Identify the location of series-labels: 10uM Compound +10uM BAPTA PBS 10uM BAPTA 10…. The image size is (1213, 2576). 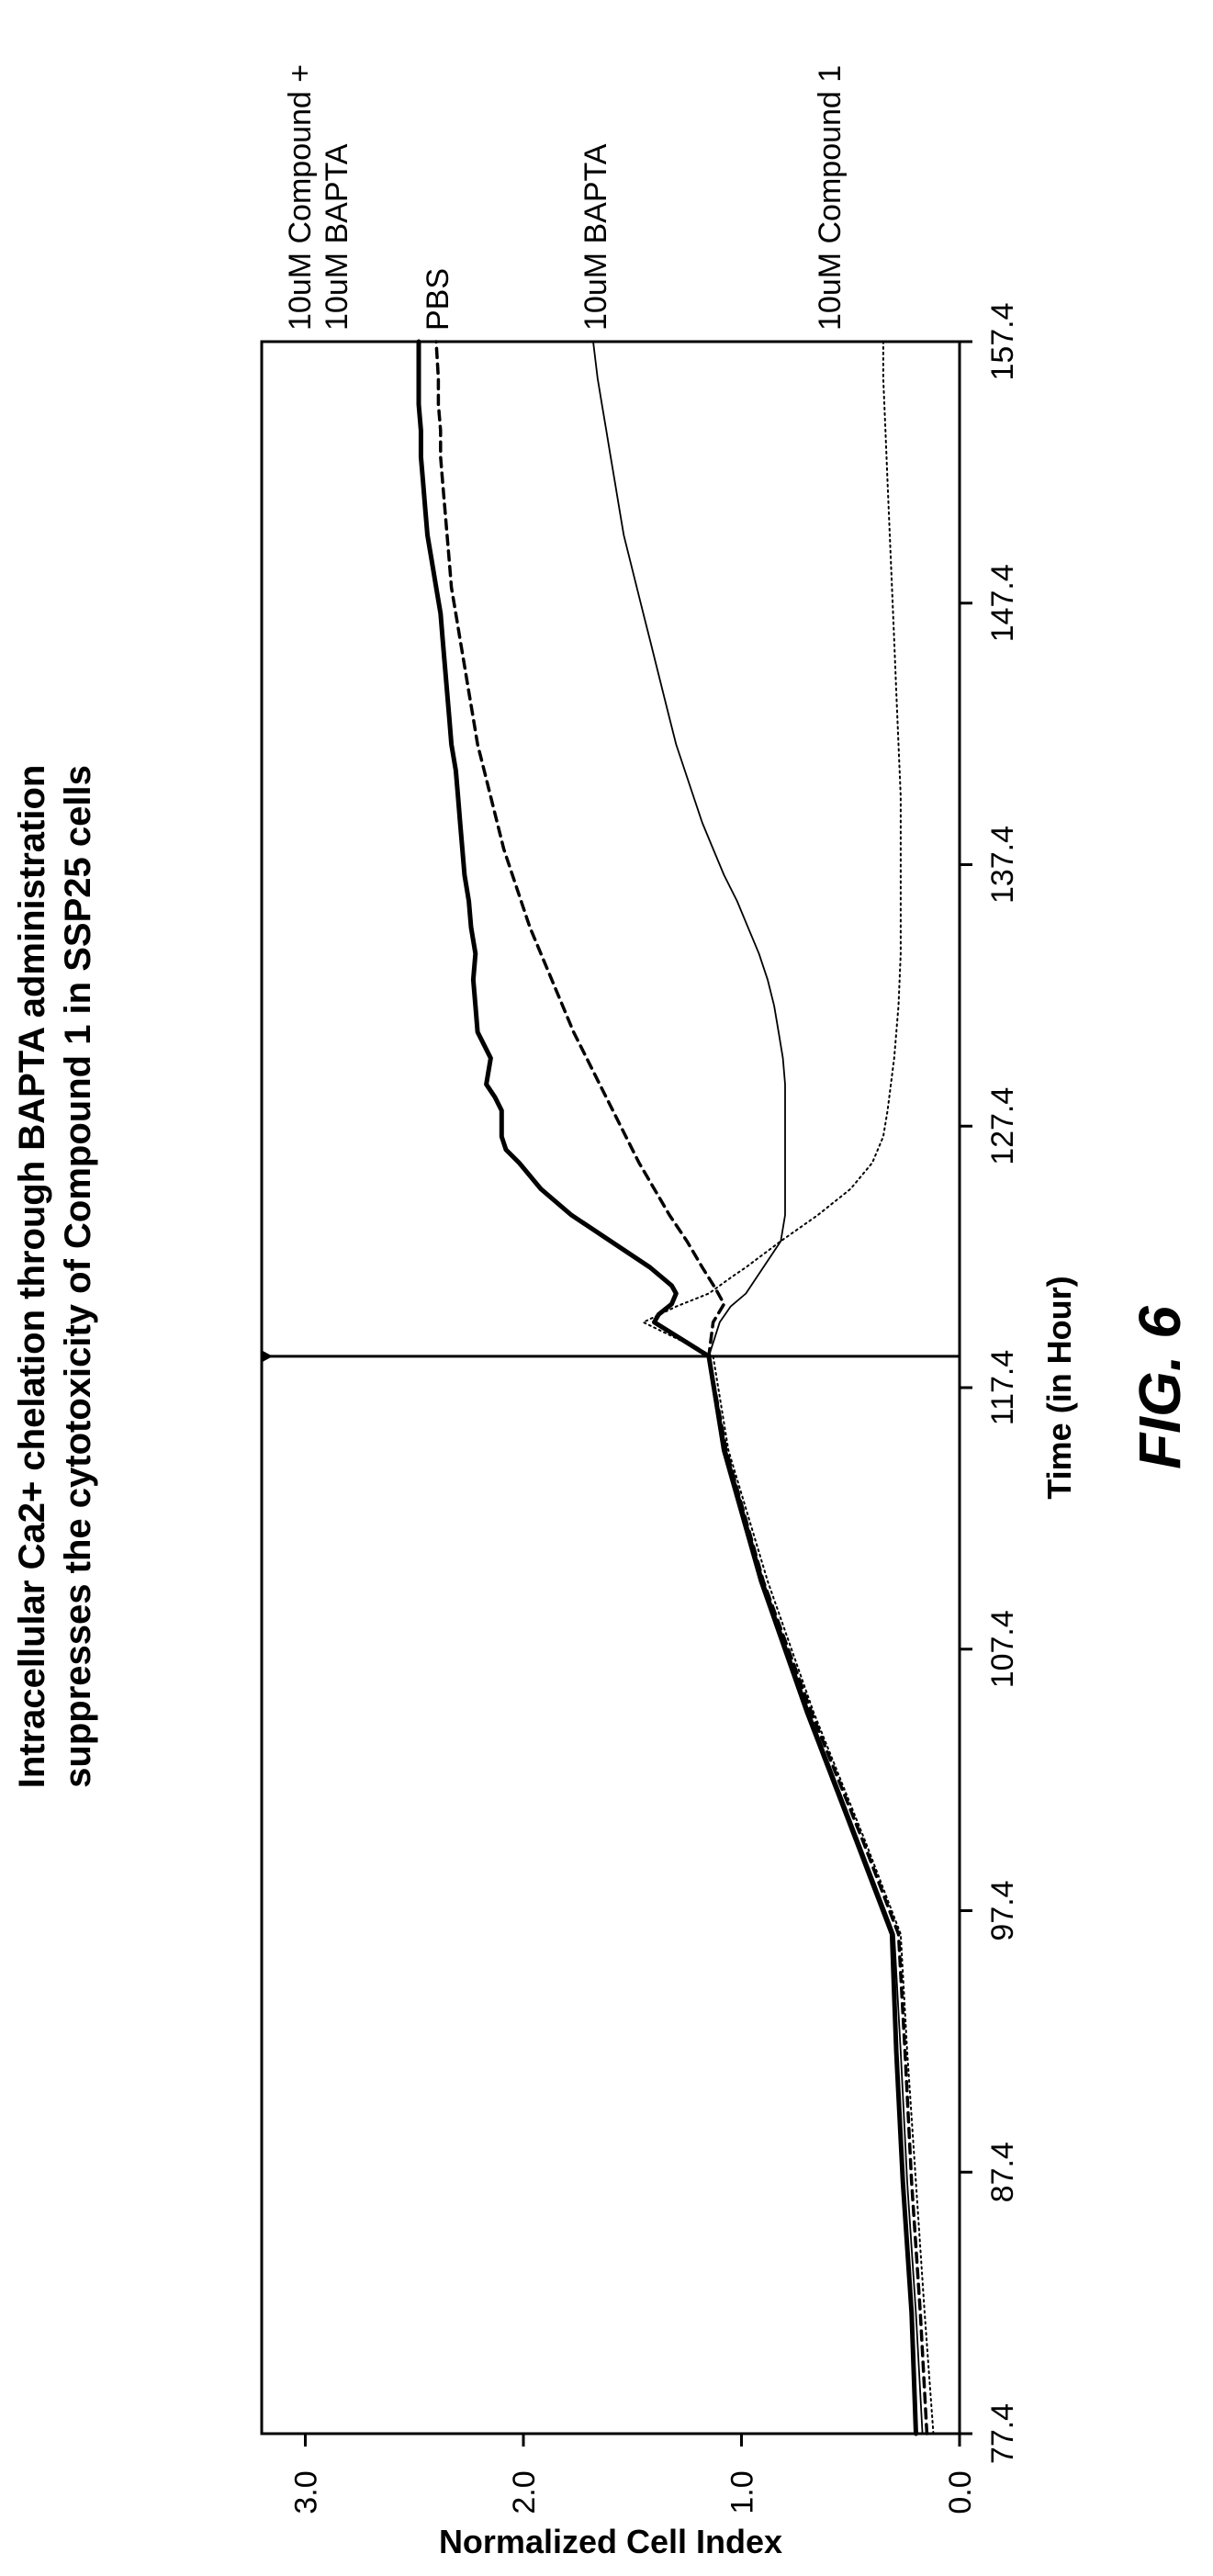
(565, 197).